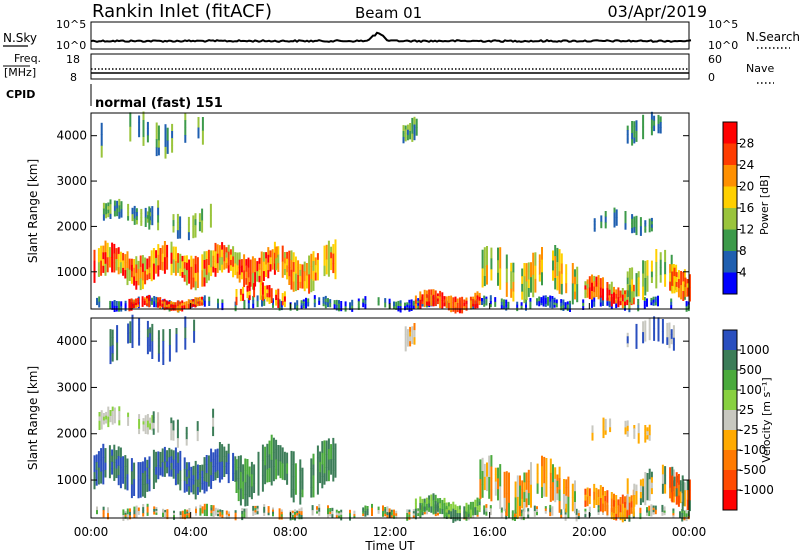  Describe the element at coordinates (33, 418) in the screenshot. I see `velocity-ylabel: Slant Range [km]` at that location.